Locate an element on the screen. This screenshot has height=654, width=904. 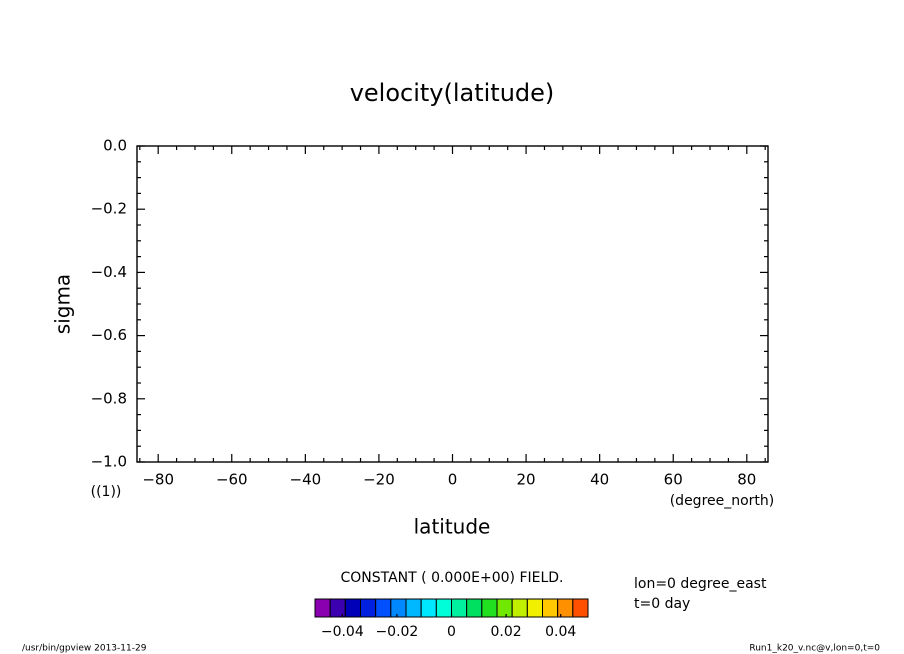
y-tick-label: −0.6 is located at coordinates (109, 335).